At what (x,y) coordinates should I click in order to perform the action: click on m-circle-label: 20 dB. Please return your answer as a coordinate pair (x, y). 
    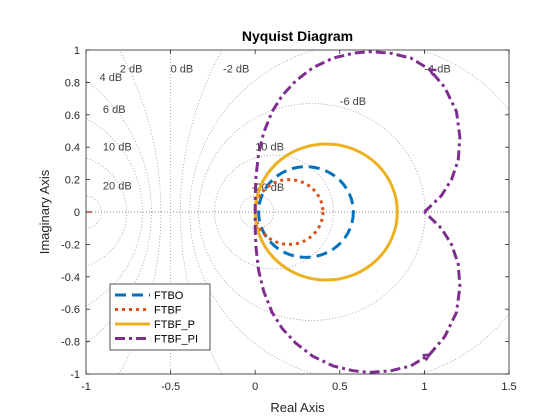
    Looking at the image, I should click on (117, 186).